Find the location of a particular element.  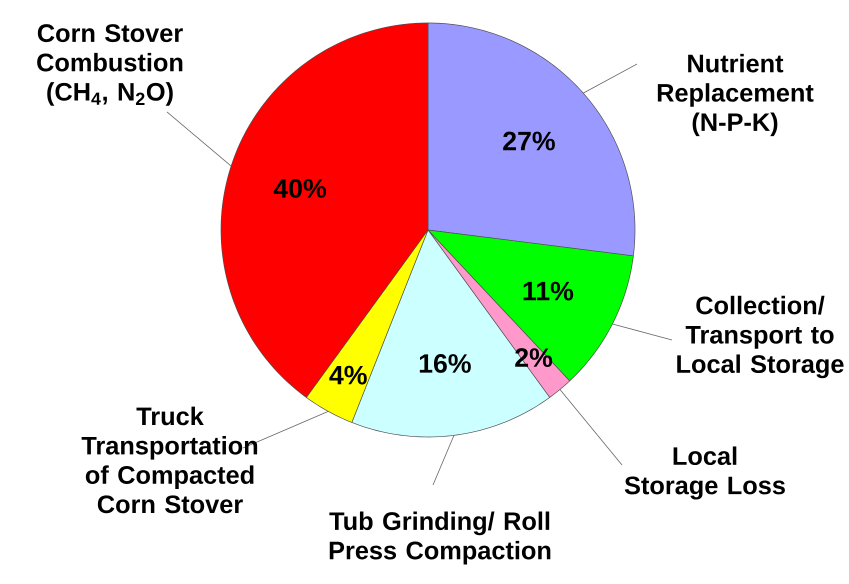

slice-label: Corn Stover Combustion (CH$_{4}$, N$_{2}$O) is located at coordinates (110, 65).